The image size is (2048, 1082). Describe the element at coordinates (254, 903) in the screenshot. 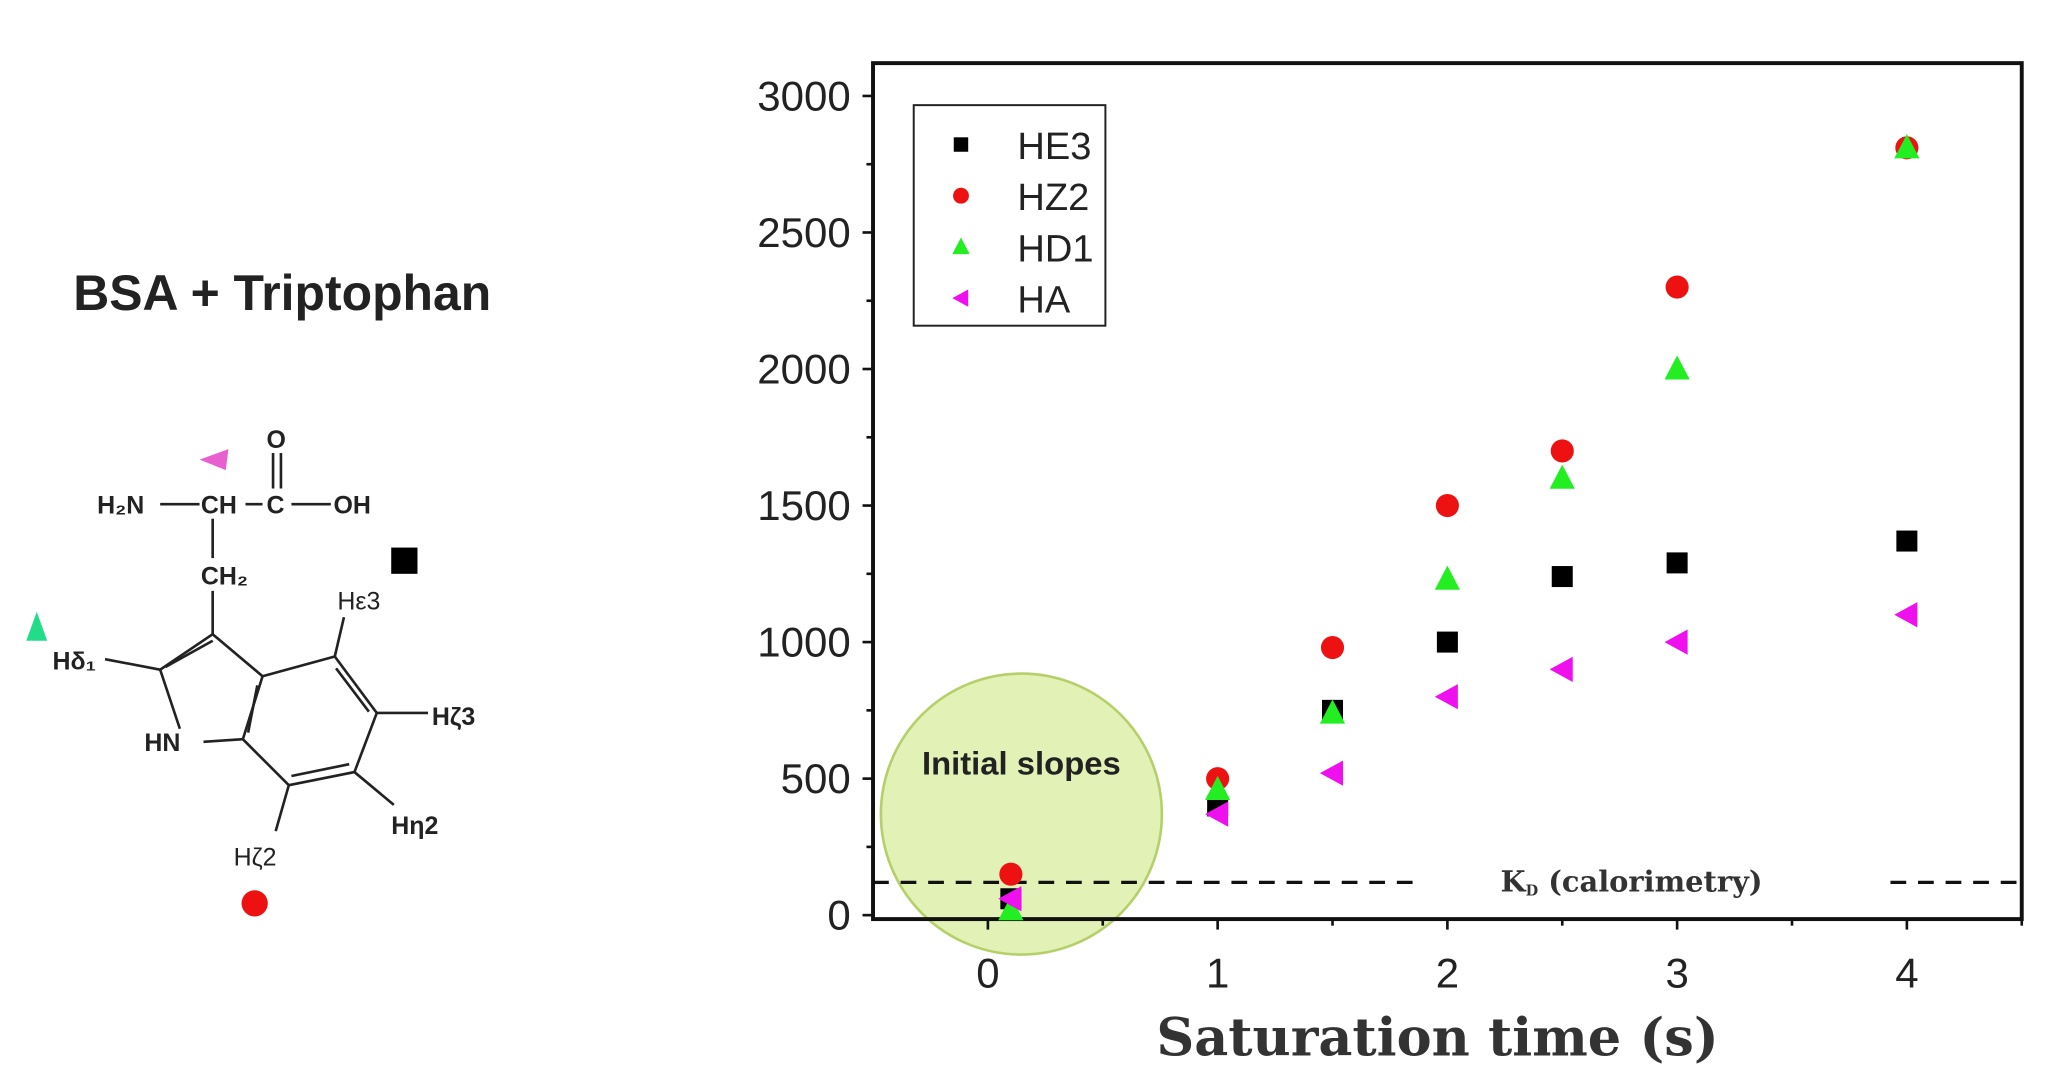

I see `hz2-marker-on-structure` at that location.